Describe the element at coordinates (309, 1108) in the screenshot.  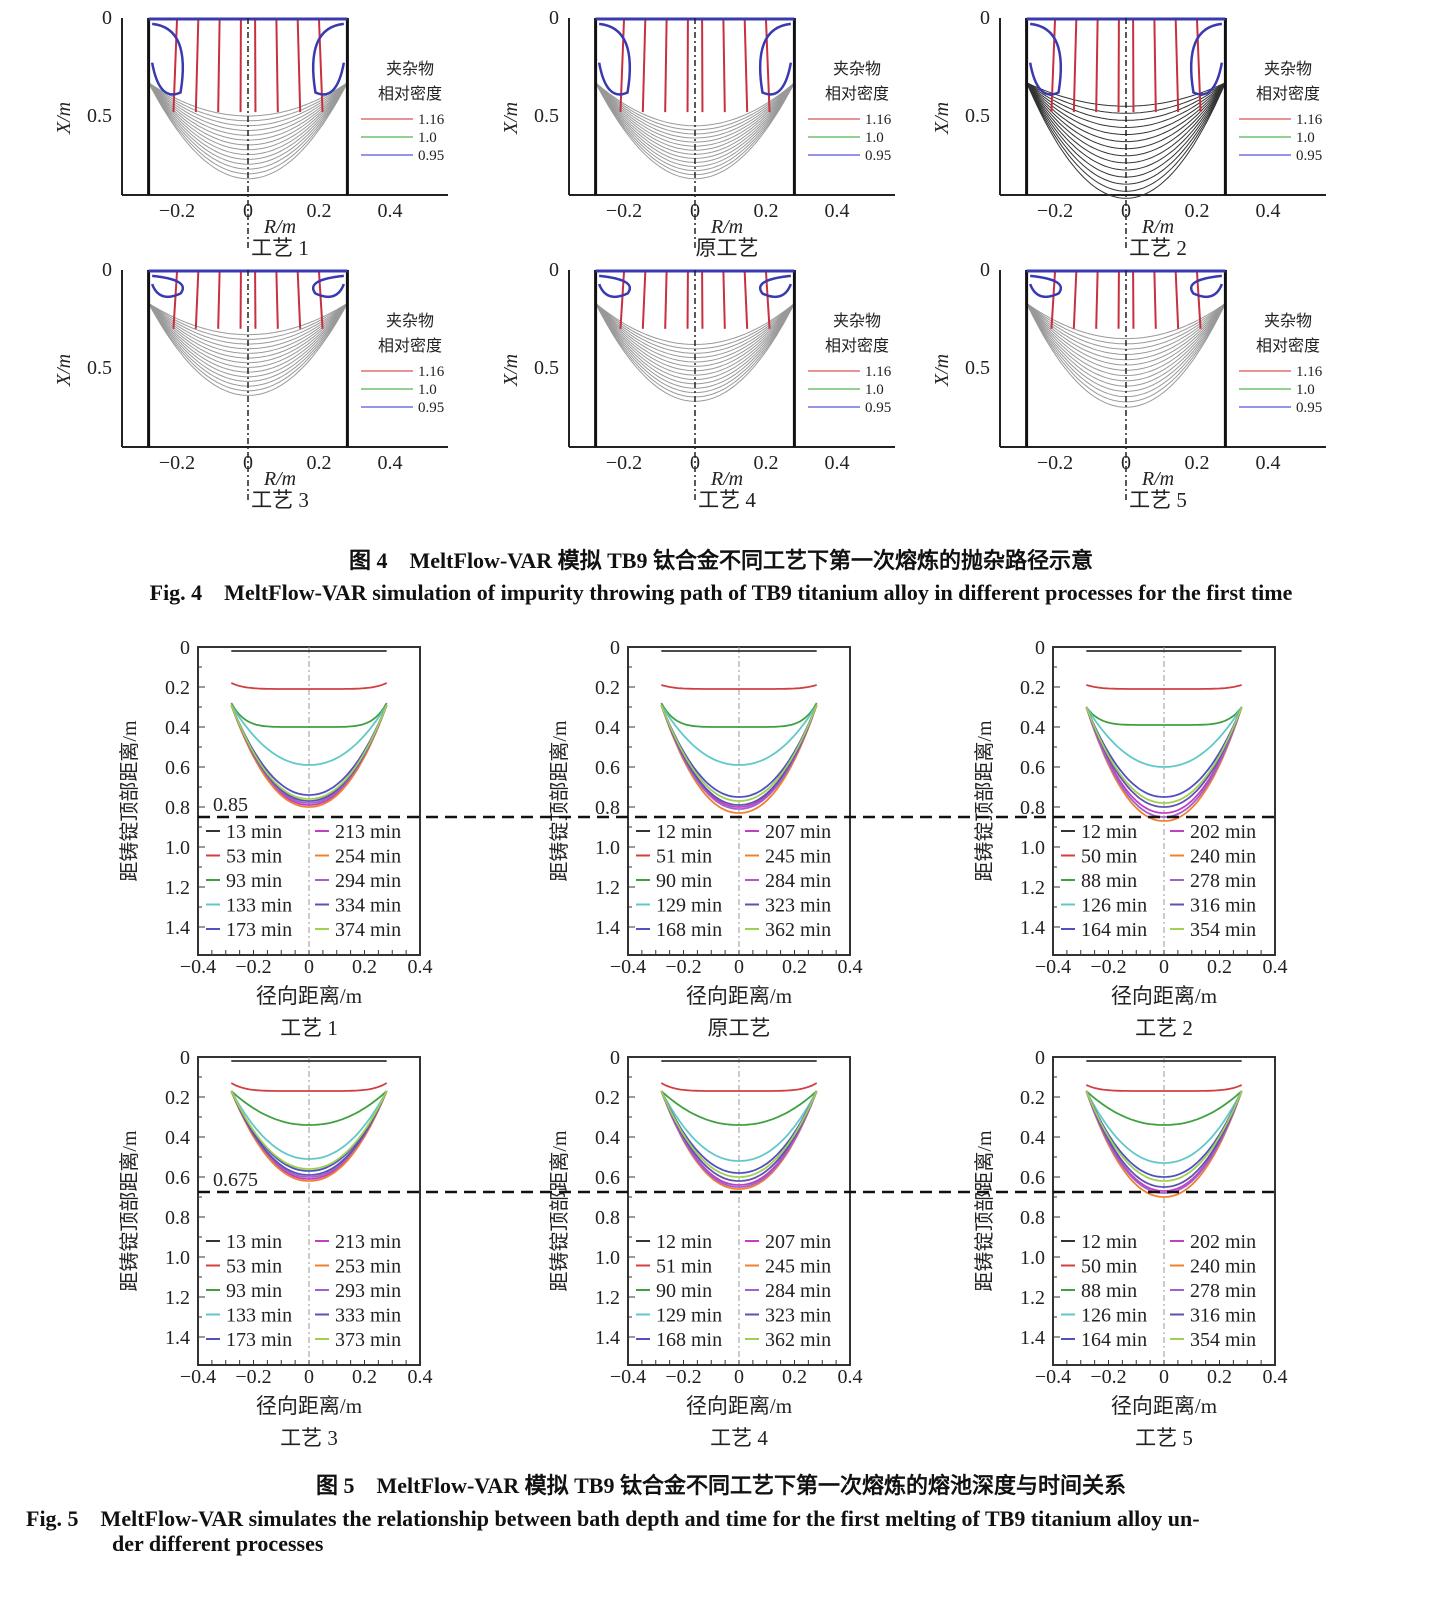
I see `series-line-93-min` at that location.